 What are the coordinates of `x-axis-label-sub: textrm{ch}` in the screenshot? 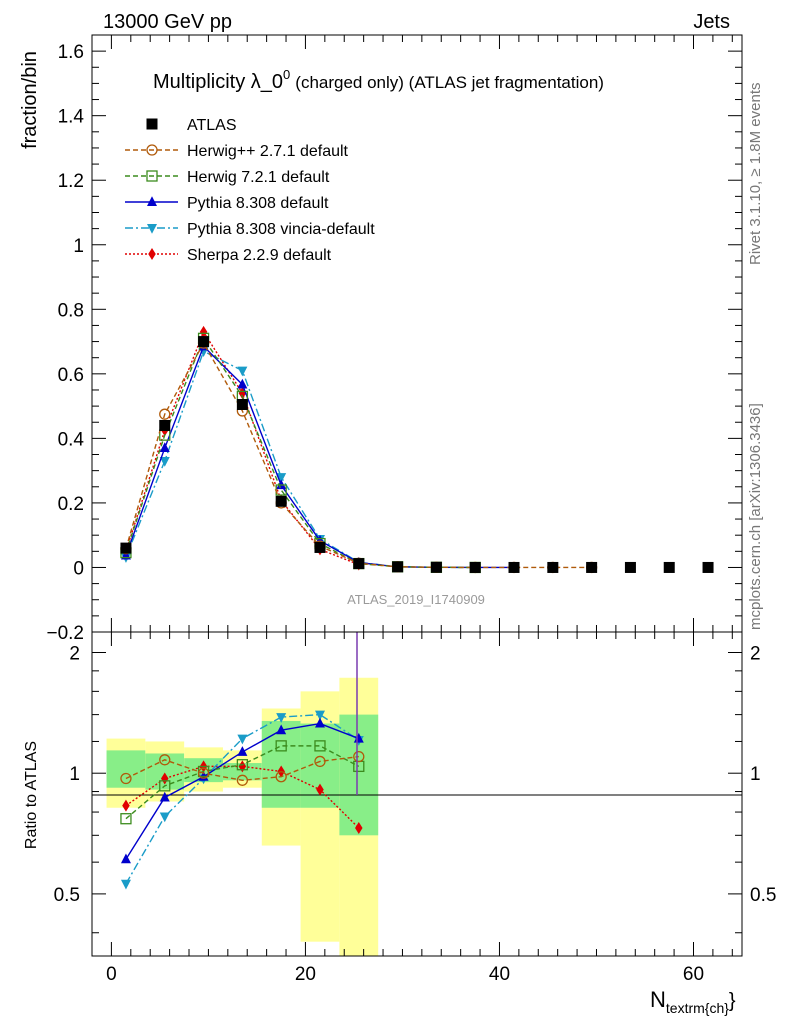 It's located at (697, 1008).